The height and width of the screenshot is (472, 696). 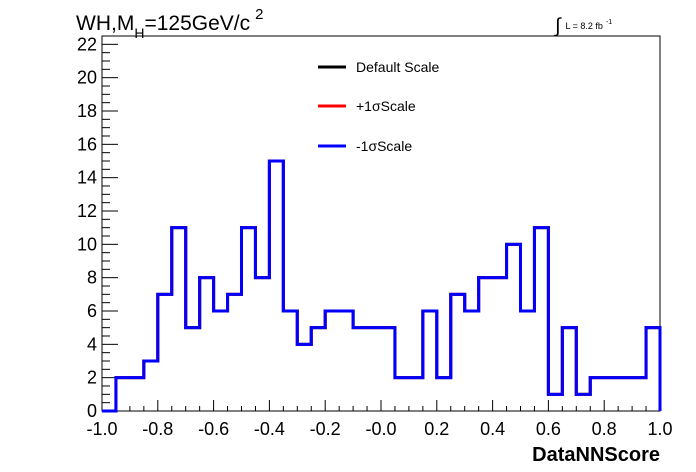 I want to click on x-axis: -1.0 -0.8 -0.6 -0.4 -0.2 -0.0 0.2 0.4 0.6 0.8 1.0, so click(x=379, y=419).